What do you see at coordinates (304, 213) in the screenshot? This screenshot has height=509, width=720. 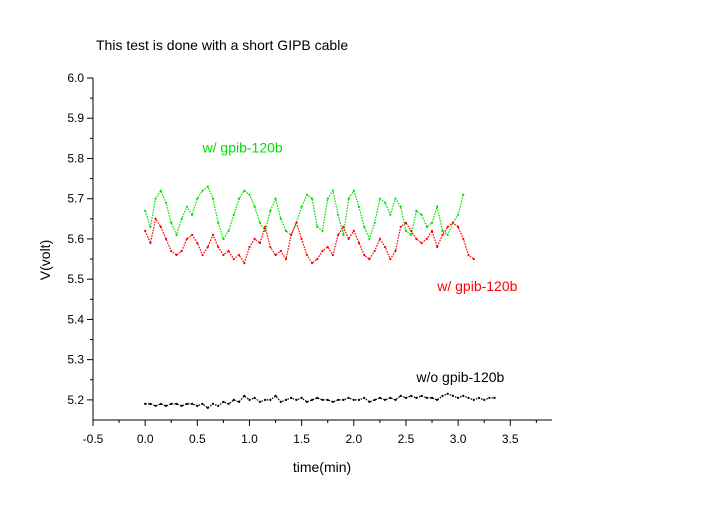 I see `series-line` at bounding box center [304, 213].